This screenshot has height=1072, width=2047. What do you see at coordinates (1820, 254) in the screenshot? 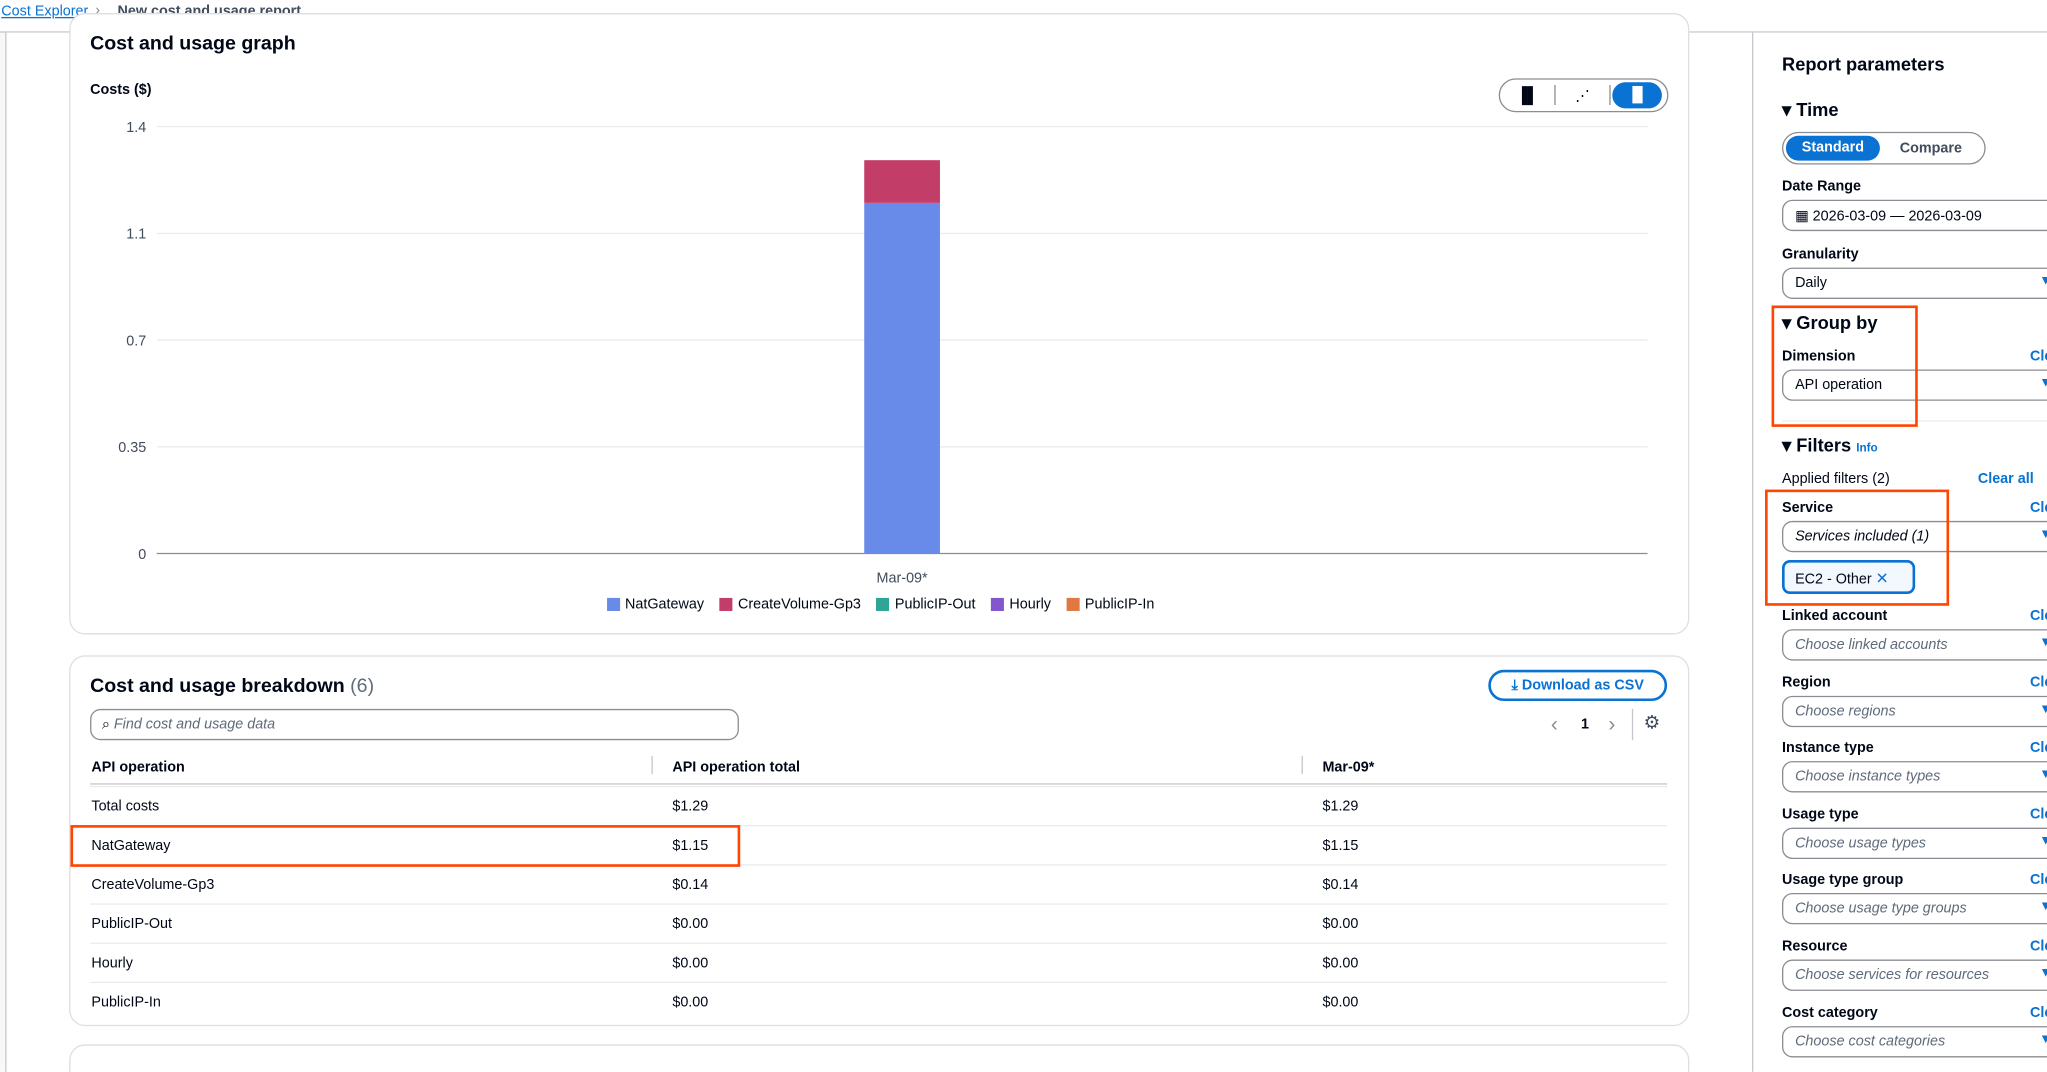
I see `granularity-label: Granularity` at bounding box center [1820, 254].